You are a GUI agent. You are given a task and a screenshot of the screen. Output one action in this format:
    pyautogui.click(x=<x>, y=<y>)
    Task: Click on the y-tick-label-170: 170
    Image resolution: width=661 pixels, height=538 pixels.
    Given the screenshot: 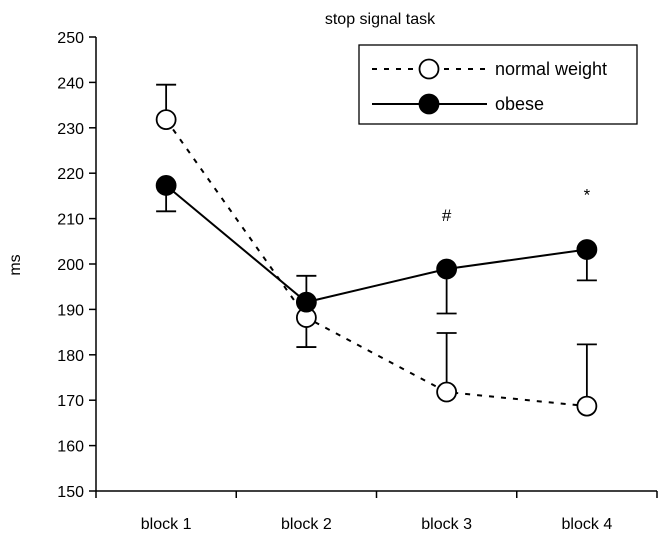 What is the action you would take?
    pyautogui.click(x=70, y=401)
    